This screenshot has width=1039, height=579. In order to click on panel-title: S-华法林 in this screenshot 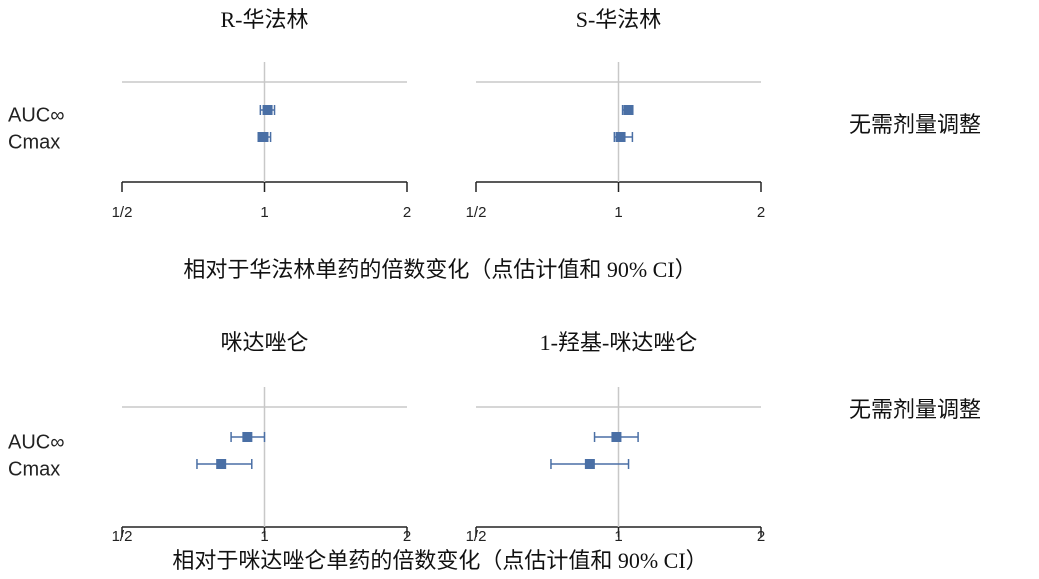, I will do `click(619, 19)`.